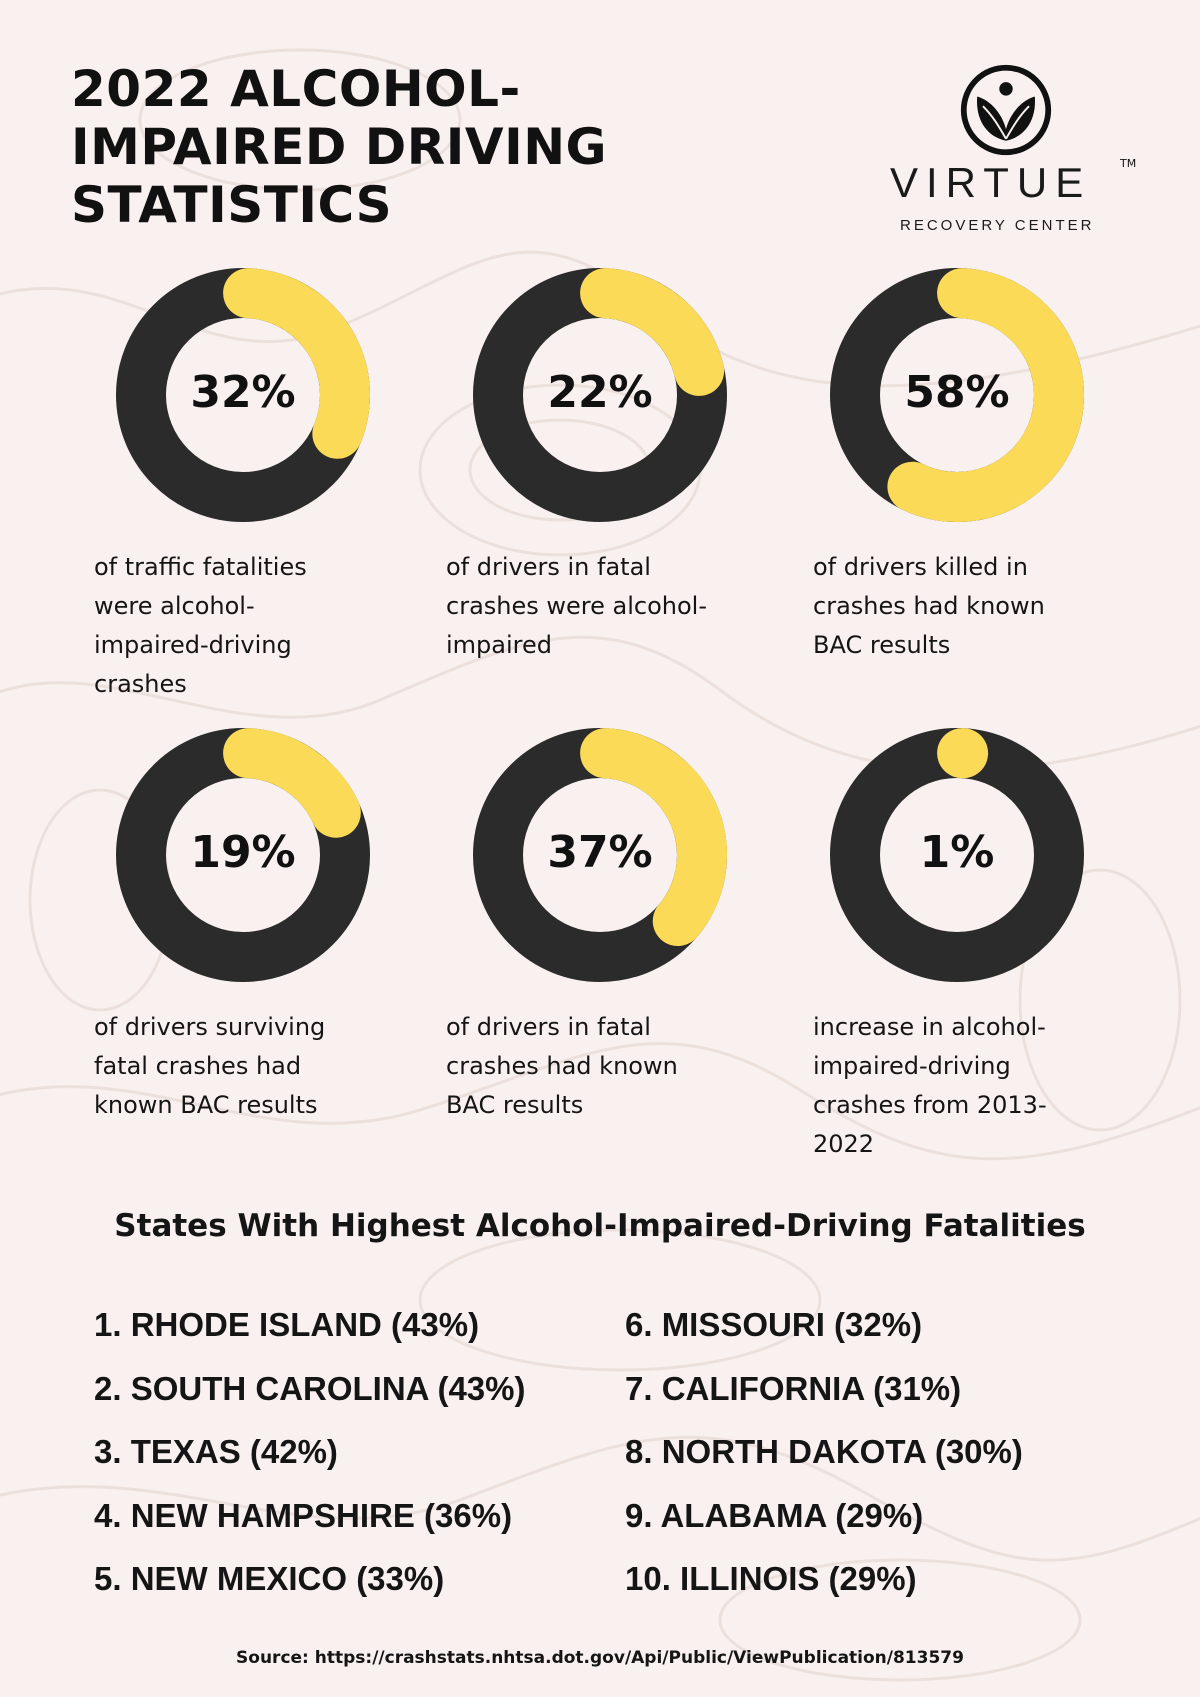  What do you see at coordinates (1128, 163) in the screenshot?
I see `trademark: TM` at bounding box center [1128, 163].